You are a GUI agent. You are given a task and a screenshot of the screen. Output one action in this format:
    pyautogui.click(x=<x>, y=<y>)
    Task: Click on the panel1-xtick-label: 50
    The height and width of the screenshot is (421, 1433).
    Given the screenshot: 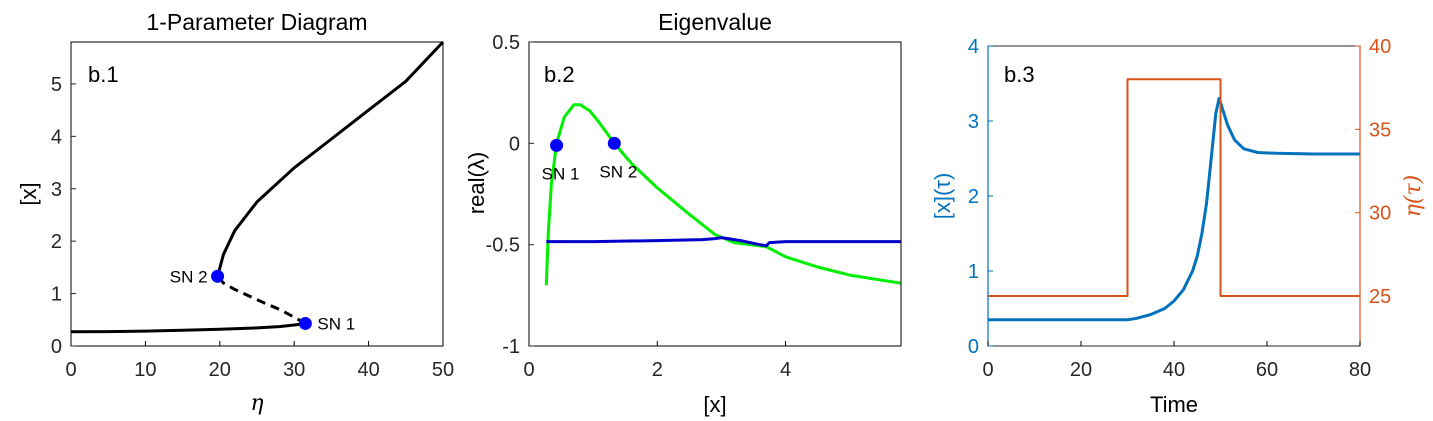 What is the action you would take?
    pyautogui.click(x=443, y=370)
    